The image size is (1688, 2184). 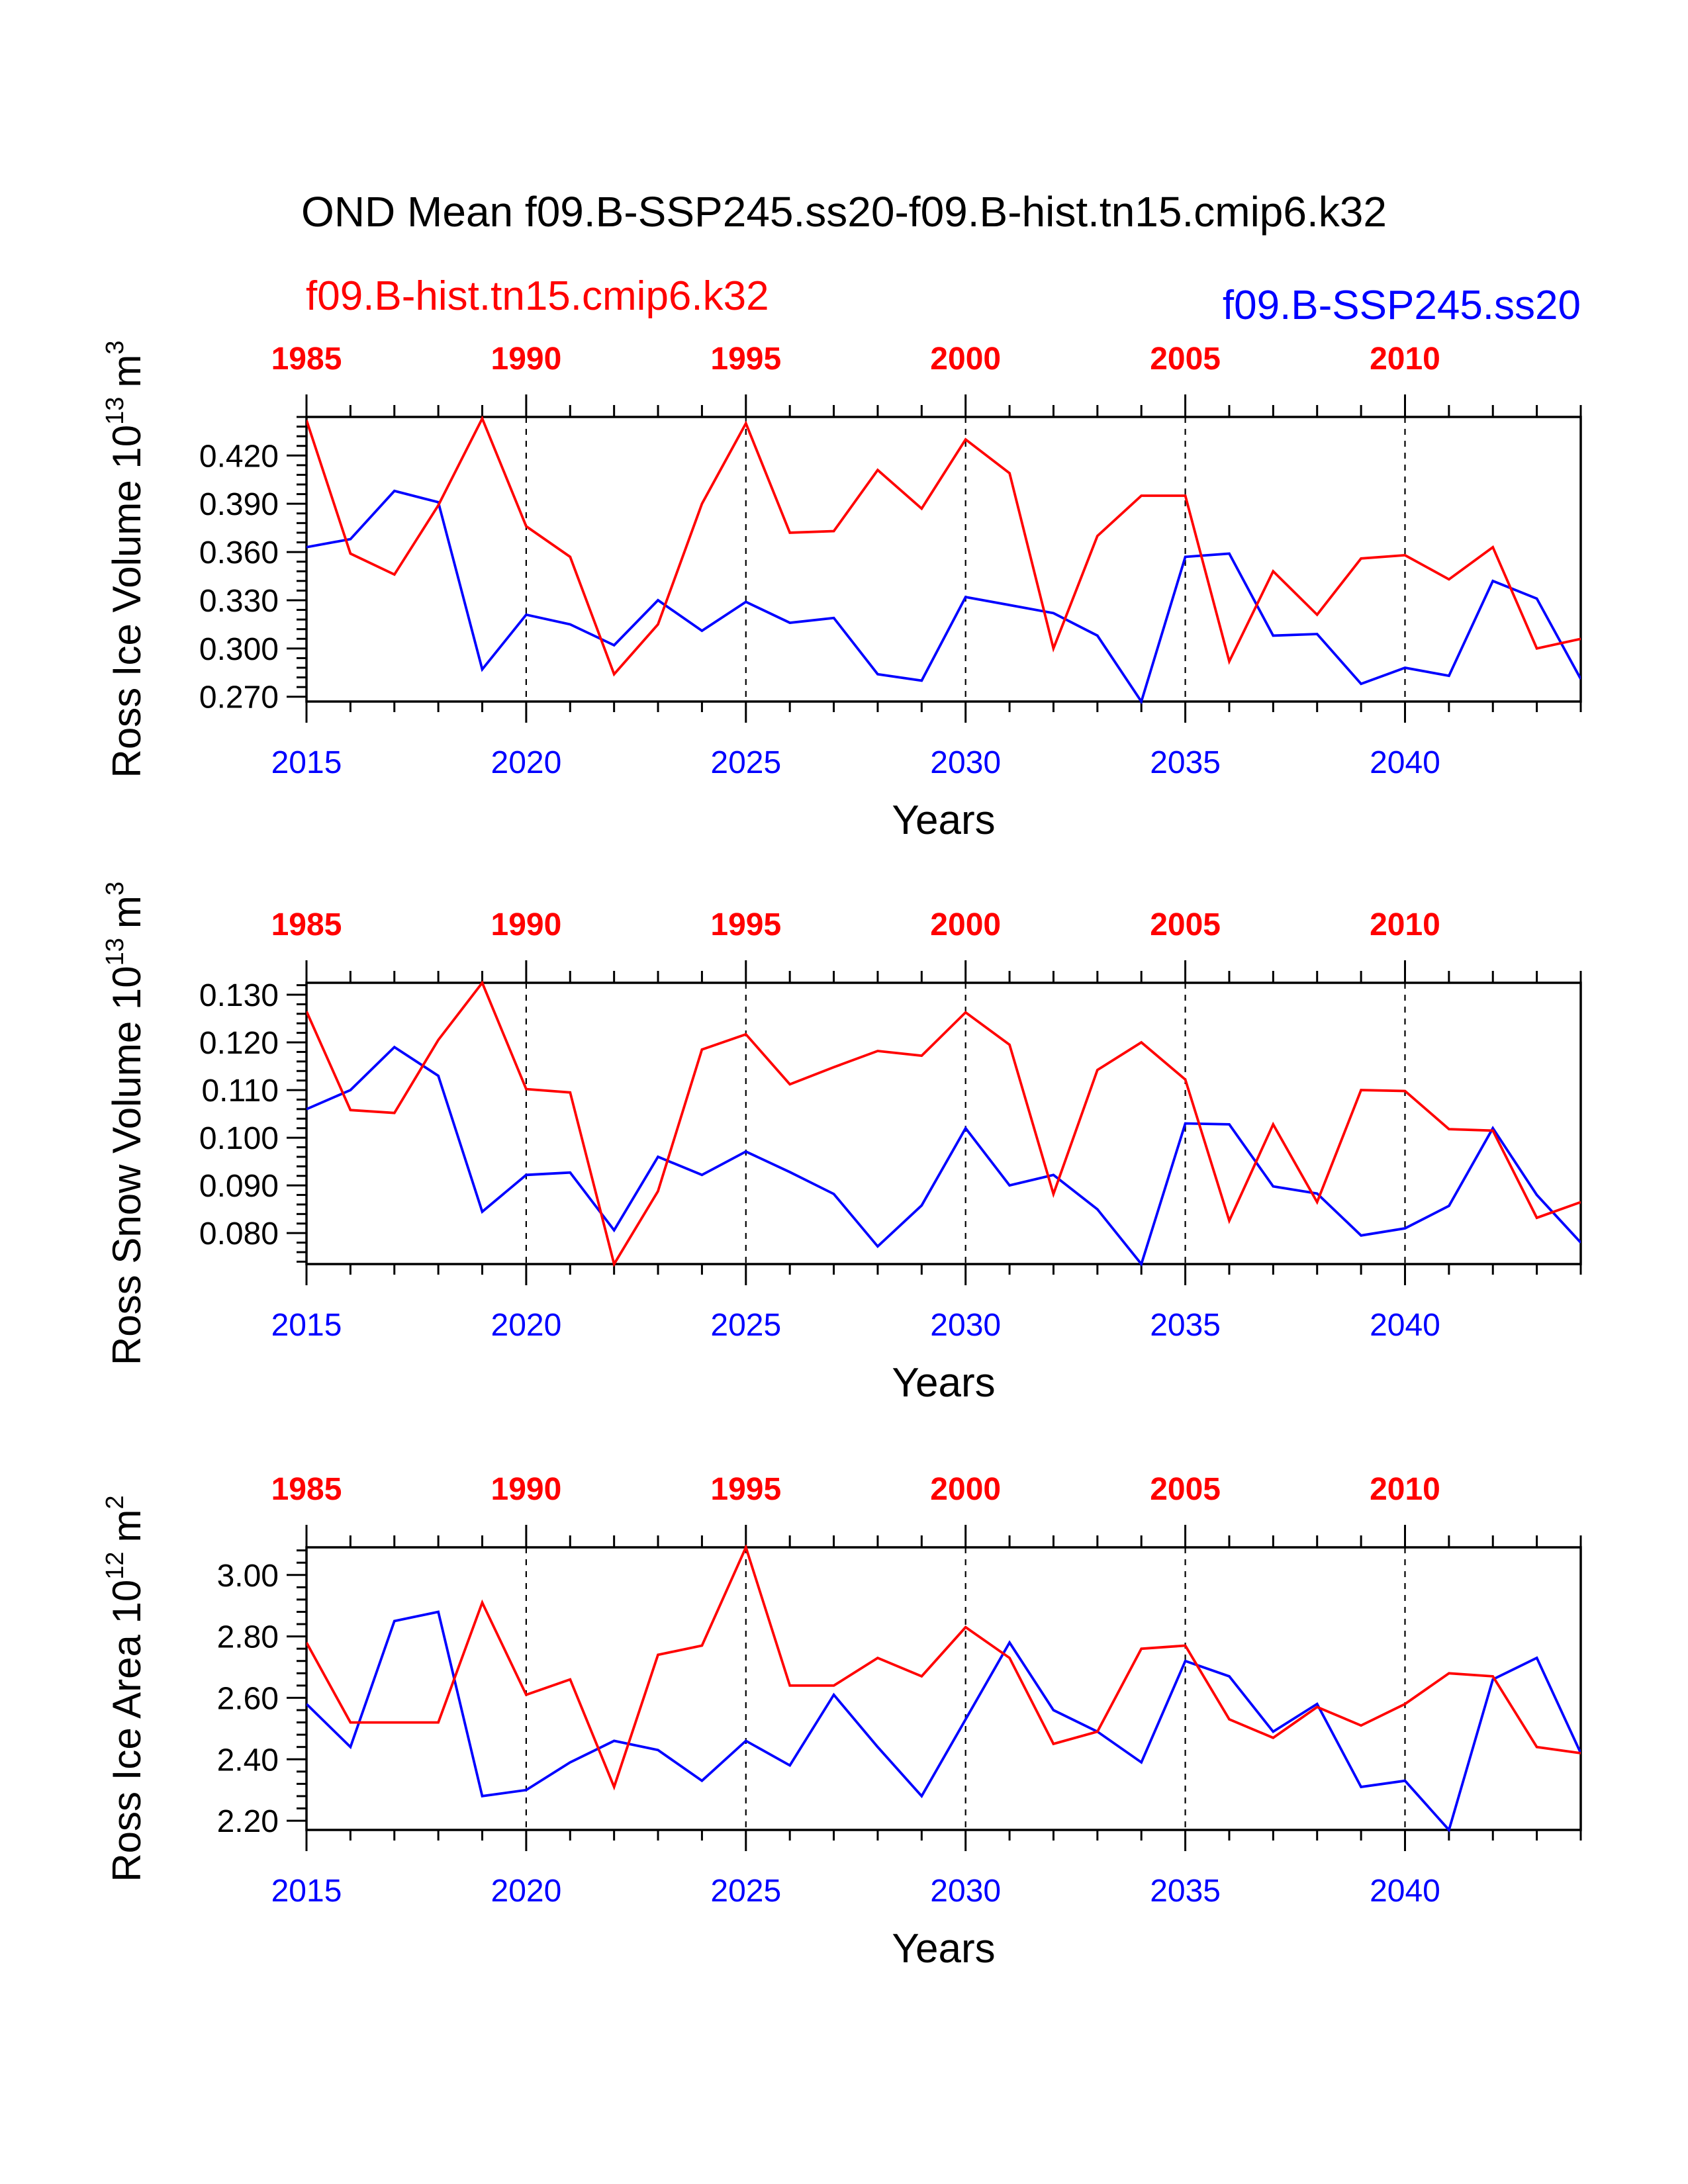 I want to click on y-axis-label: Ross Snow Volume 1013 m3, so click(x=125, y=1123).